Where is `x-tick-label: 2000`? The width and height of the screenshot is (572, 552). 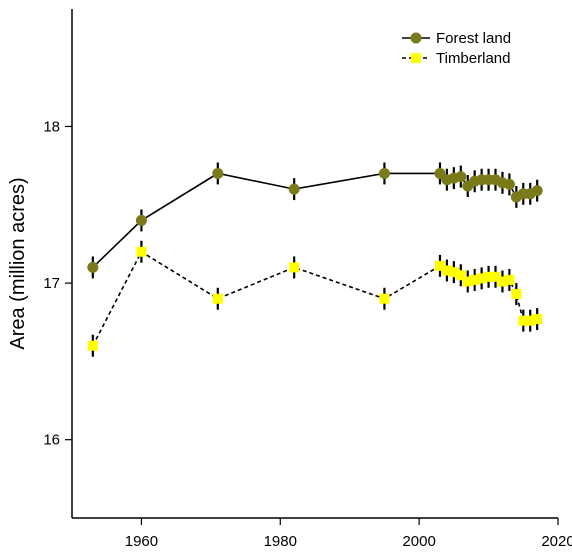
x-tick-label: 2000 is located at coordinates (418, 541).